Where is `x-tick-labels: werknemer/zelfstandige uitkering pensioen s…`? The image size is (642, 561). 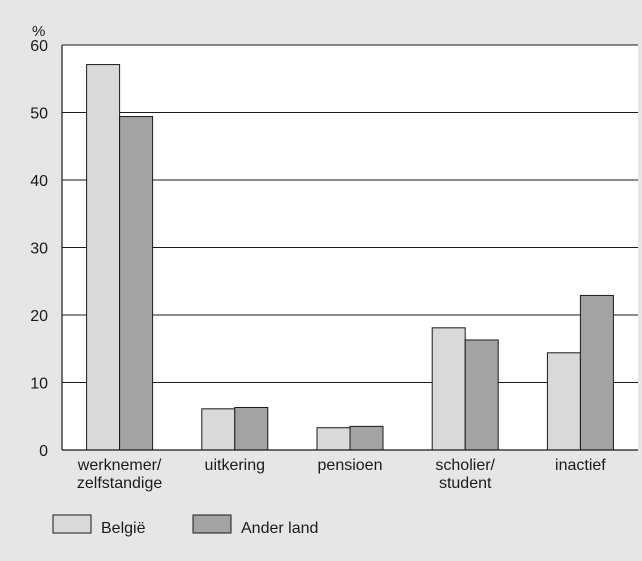
x-tick-labels: werknemer/zelfstandige uitkering pensioen s… is located at coordinates (341, 474).